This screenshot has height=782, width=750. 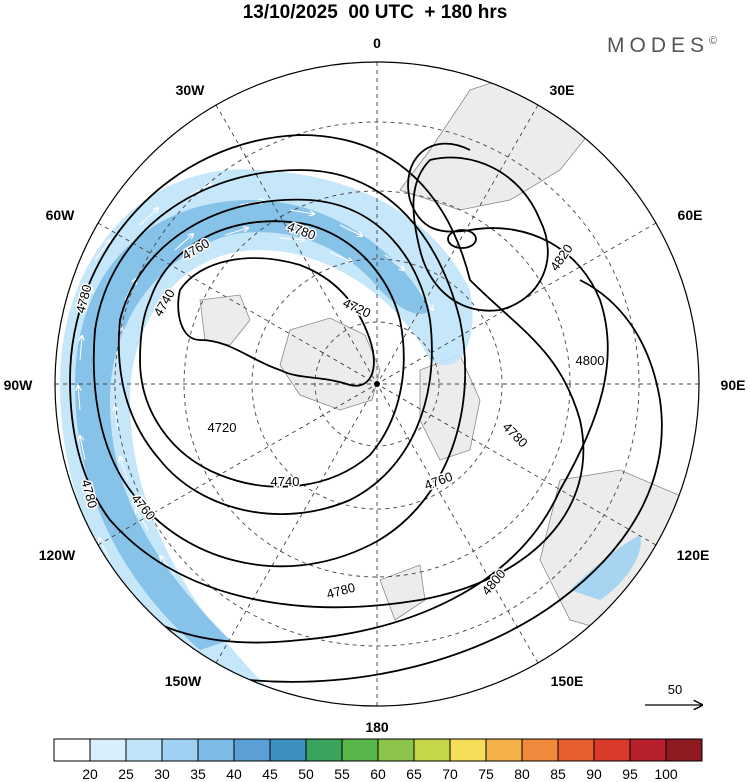 What do you see at coordinates (666, 774) in the screenshot?
I see `colorbar-tick-label: 100` at bounding box center [666, 774].